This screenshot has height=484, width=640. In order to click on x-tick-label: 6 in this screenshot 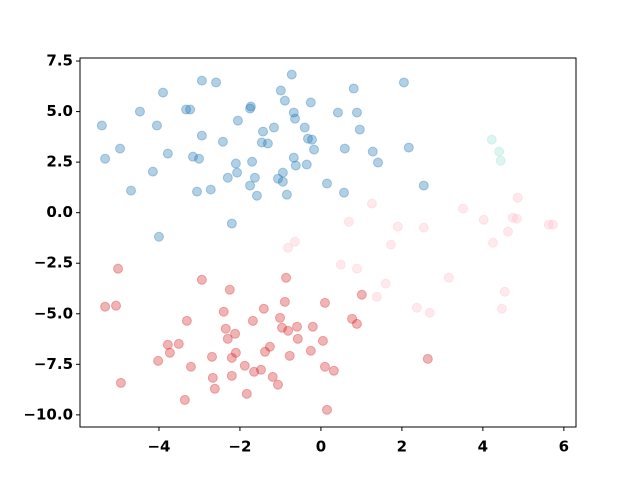, I will do `click(564, 447)`.